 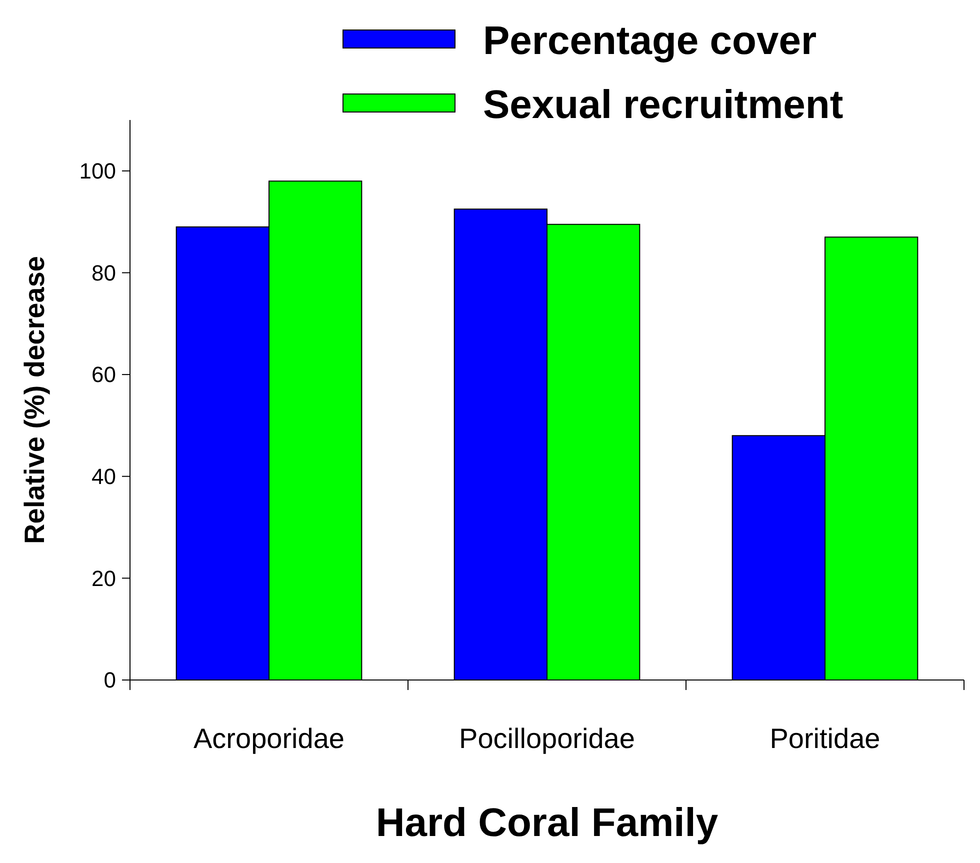 What do you see at coordinates (104, 273) in the screenshot?
I see `y-tick-label: 80` at bounding box center [104, 273].